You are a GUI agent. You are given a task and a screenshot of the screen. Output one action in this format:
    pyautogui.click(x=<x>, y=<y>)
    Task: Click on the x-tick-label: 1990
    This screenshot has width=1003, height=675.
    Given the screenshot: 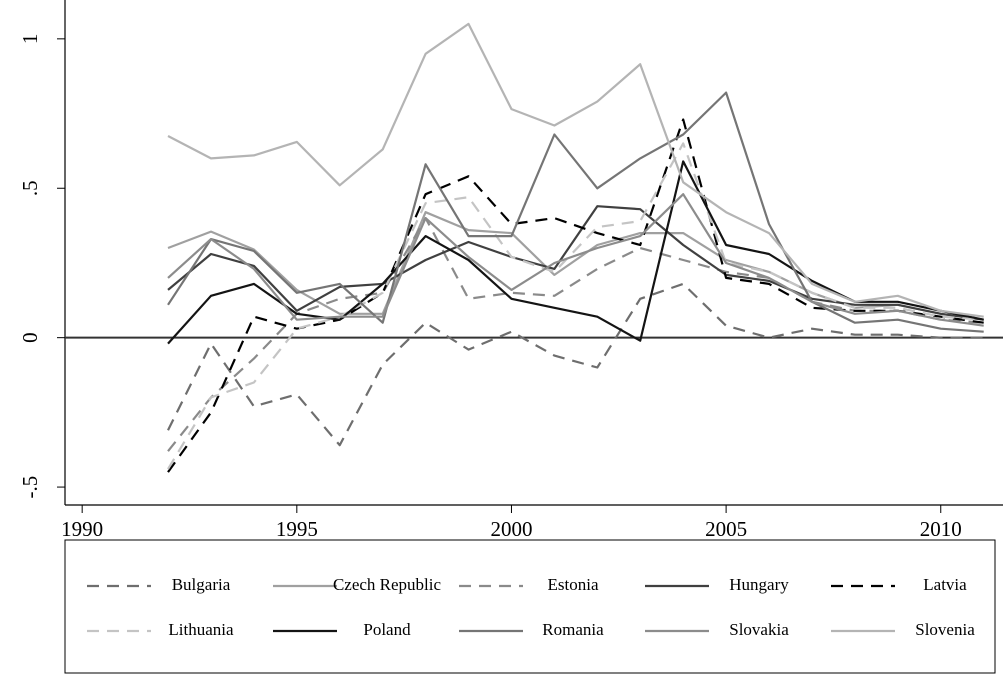 What is the action you would take?
    pyautogui.click(x=82, y=529)
    